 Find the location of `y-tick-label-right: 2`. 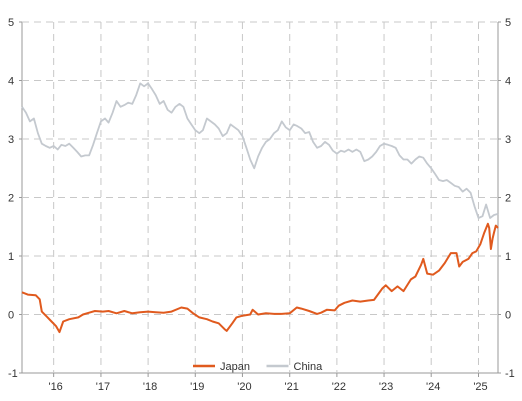

y-tick-label-right: 2 is located at coordinates (508, 199).